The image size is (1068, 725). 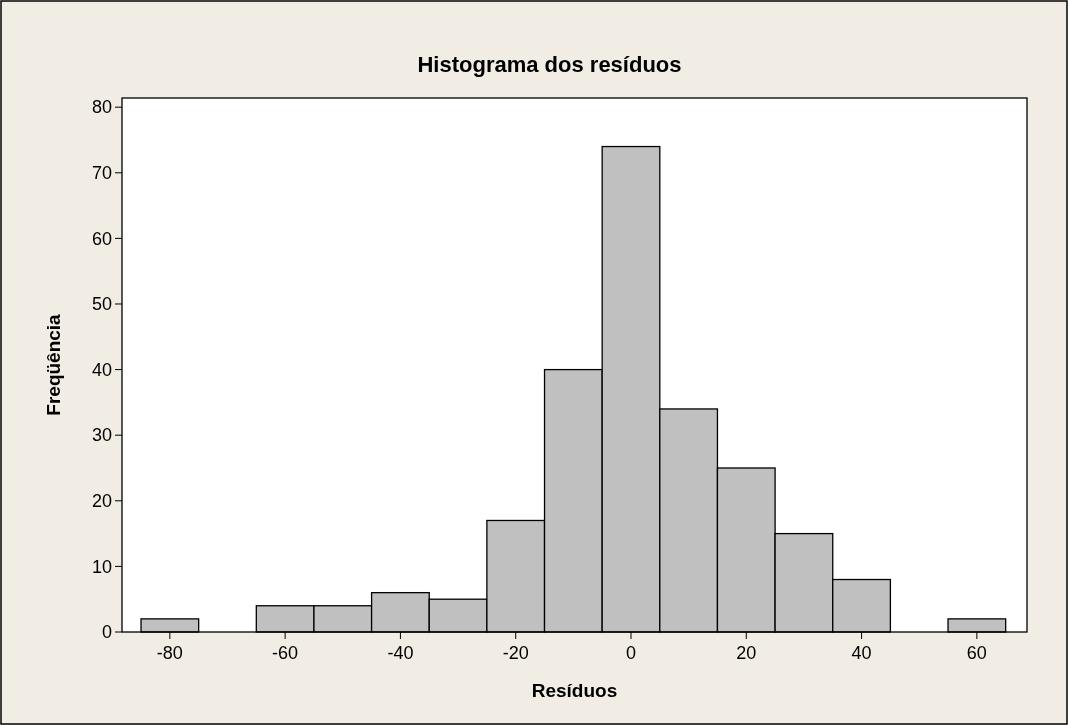 I want to click on y-tick-label: 50, so click(x=101, y=304).